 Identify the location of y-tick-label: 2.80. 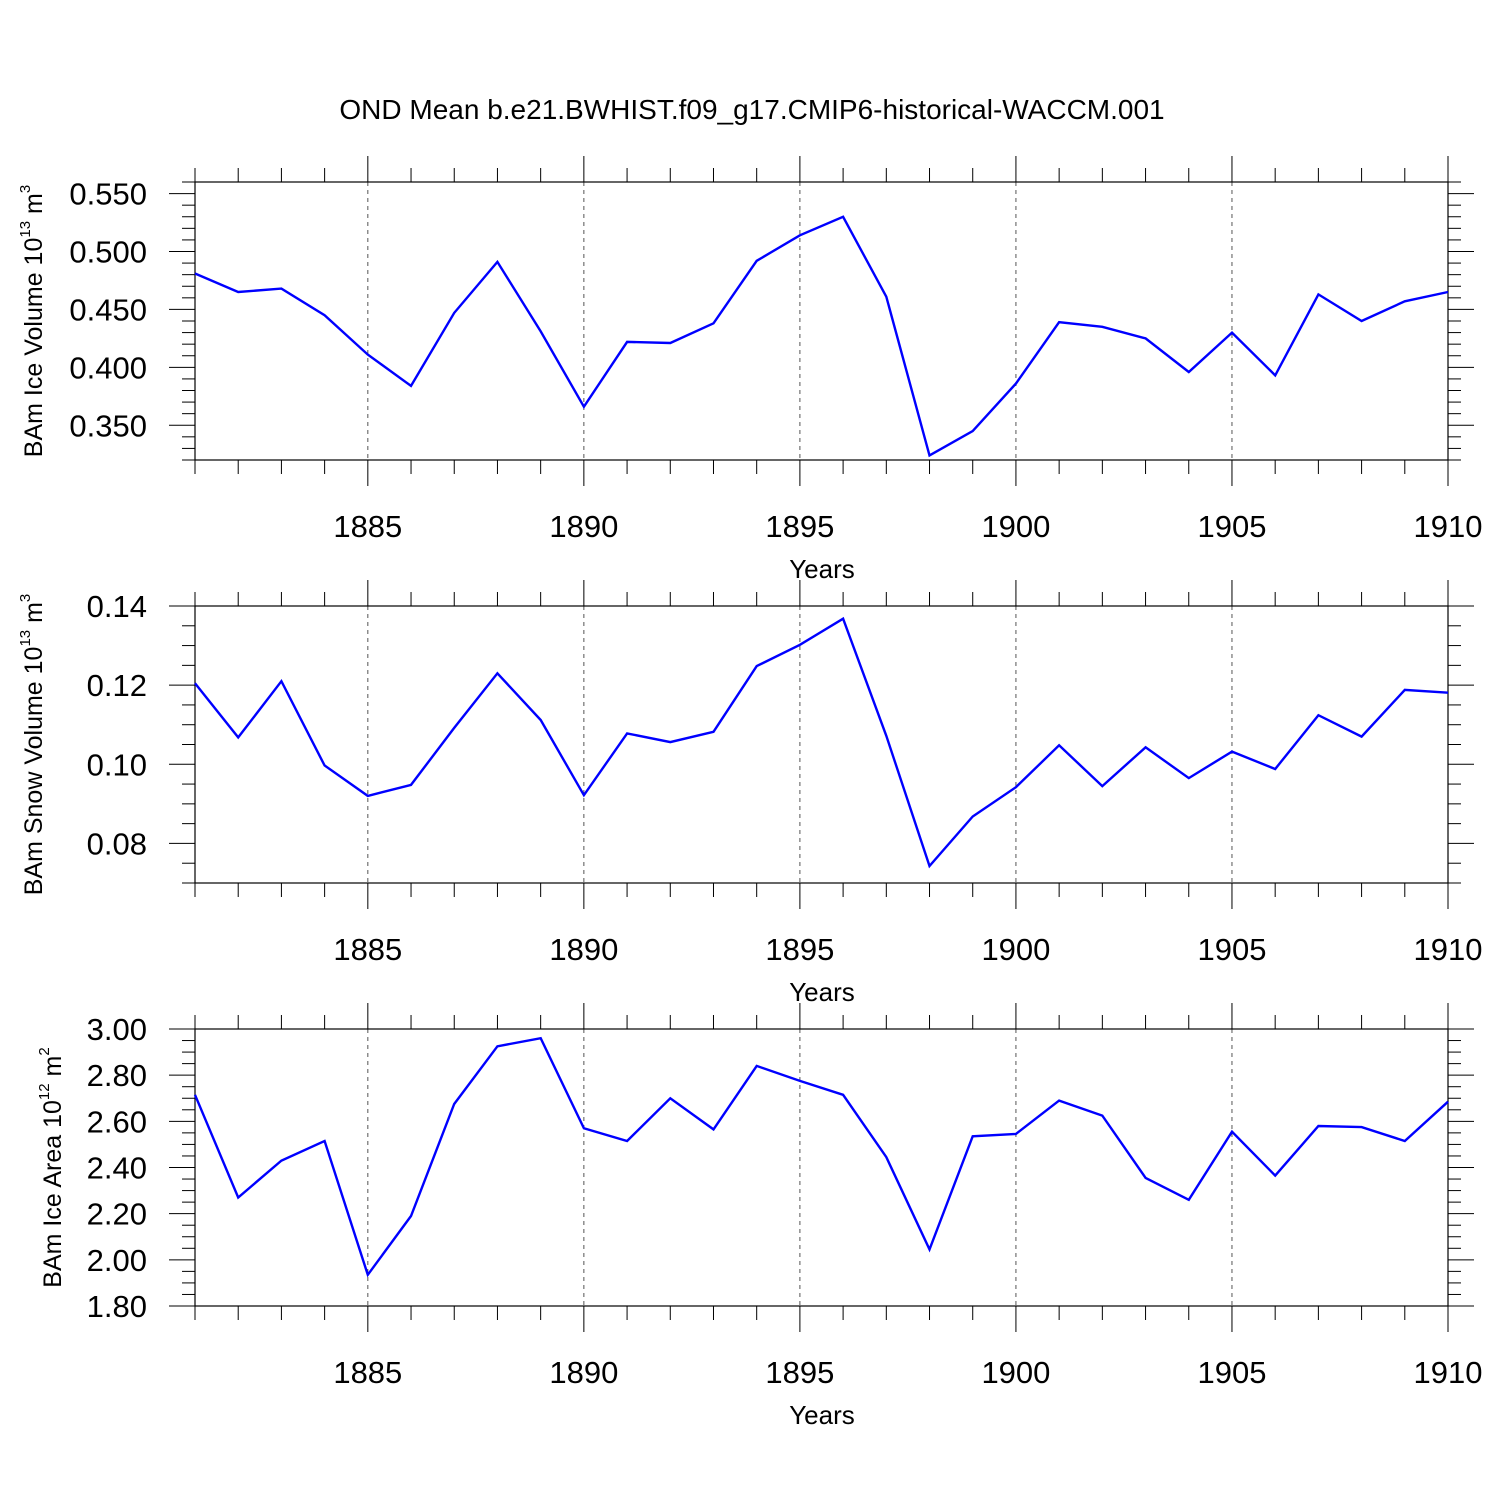
(117, 1075).